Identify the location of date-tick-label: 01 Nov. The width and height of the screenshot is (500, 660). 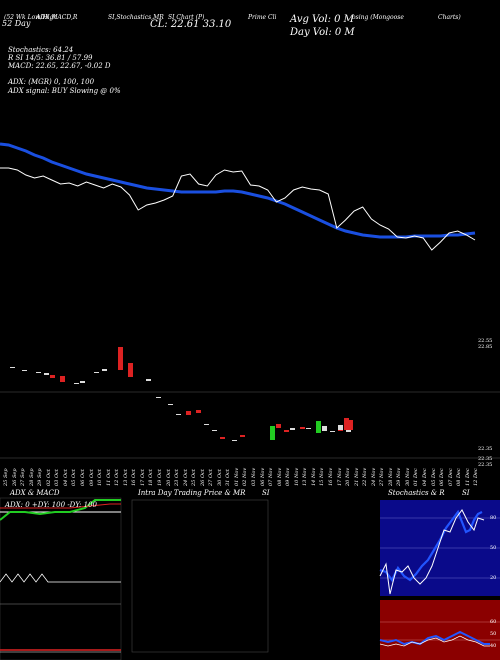
(236, 476).